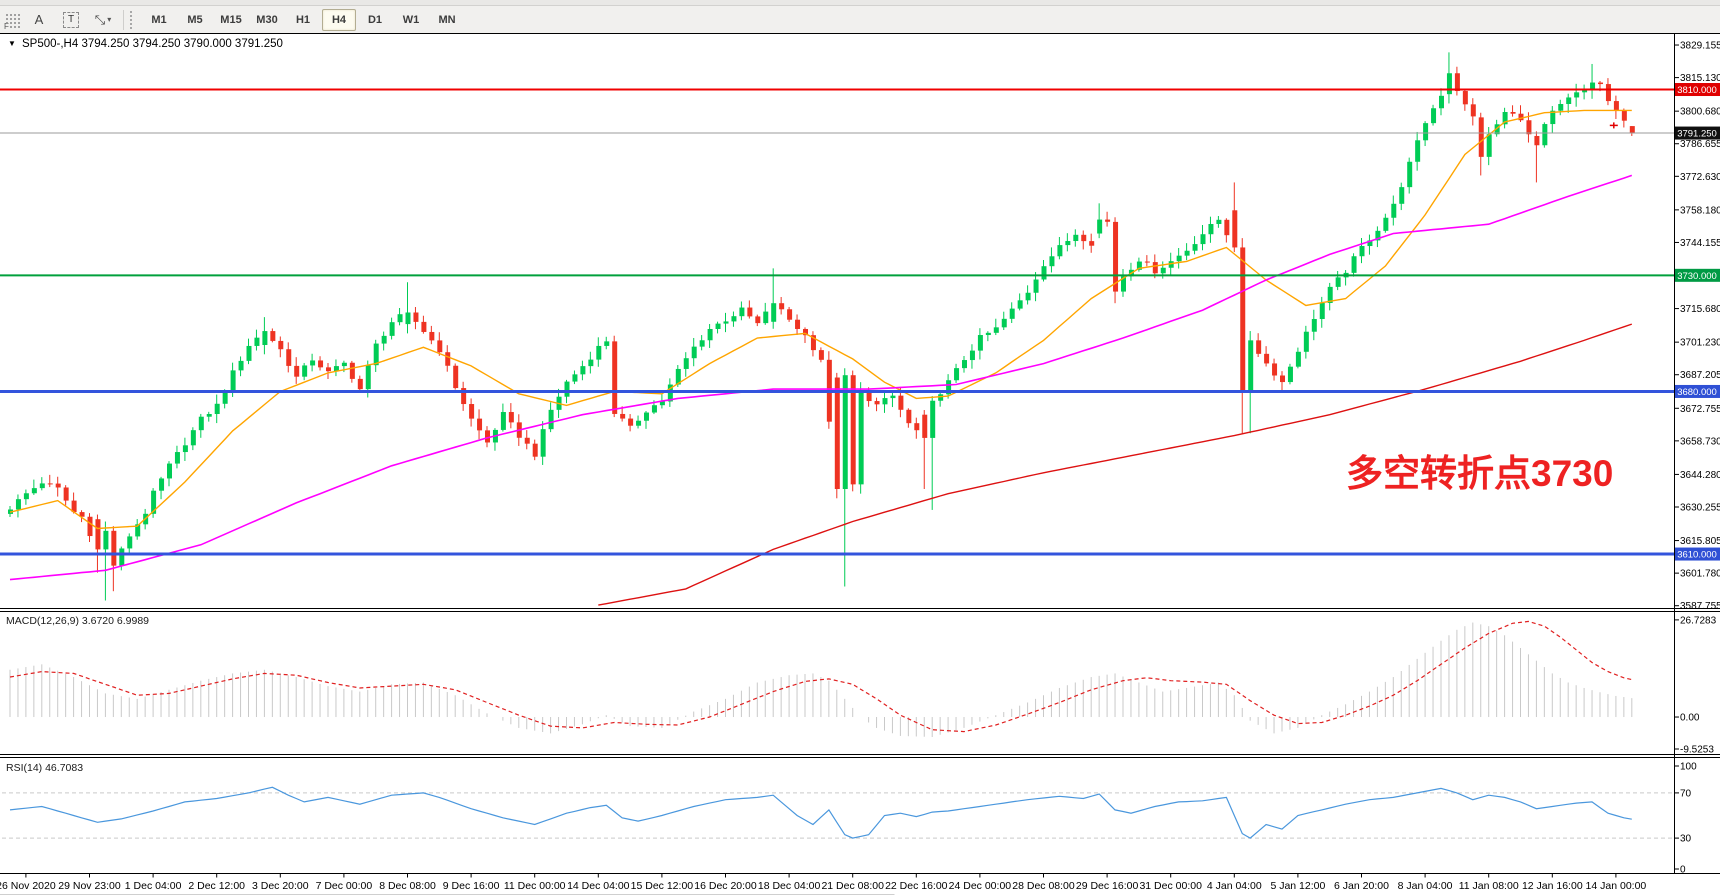  What do you see at coordinates (1700, 541) in the screenshot?
I see `axis-tick-label: 3615.805` at bounding box center [1700, 541].